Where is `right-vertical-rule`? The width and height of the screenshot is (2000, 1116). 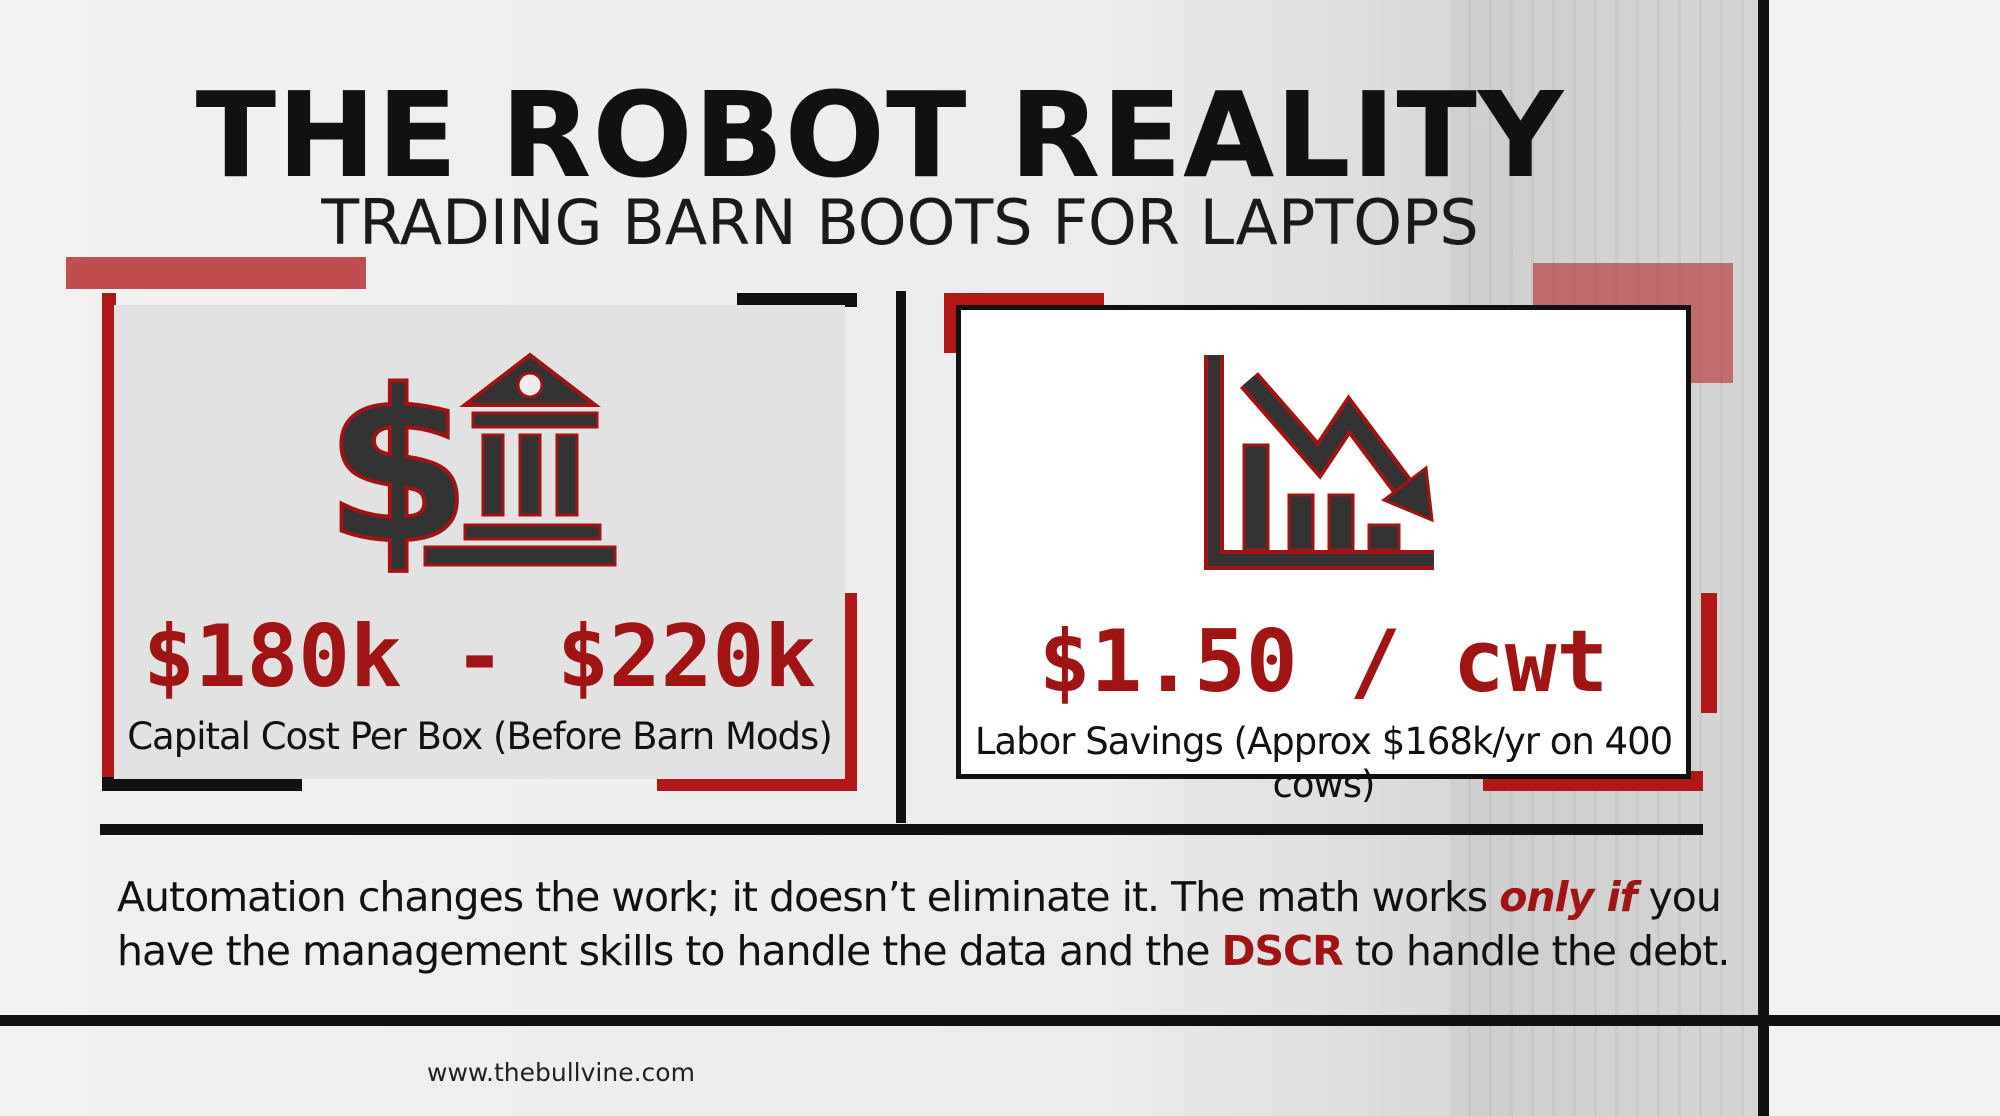 right-vertical-rule is located at coordinates (1763, 558).